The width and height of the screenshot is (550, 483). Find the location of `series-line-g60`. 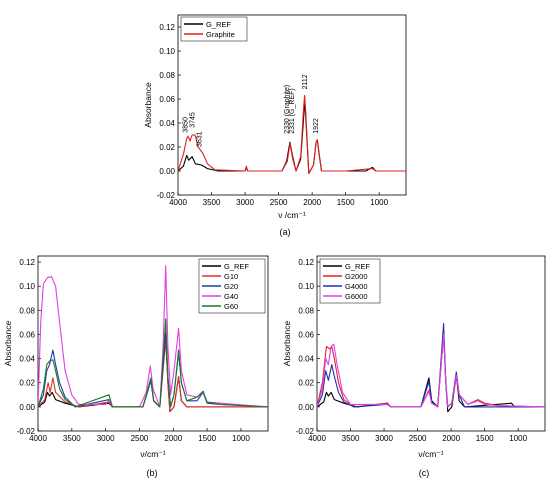

series-line-g60 is located at coordinates (153, 363).